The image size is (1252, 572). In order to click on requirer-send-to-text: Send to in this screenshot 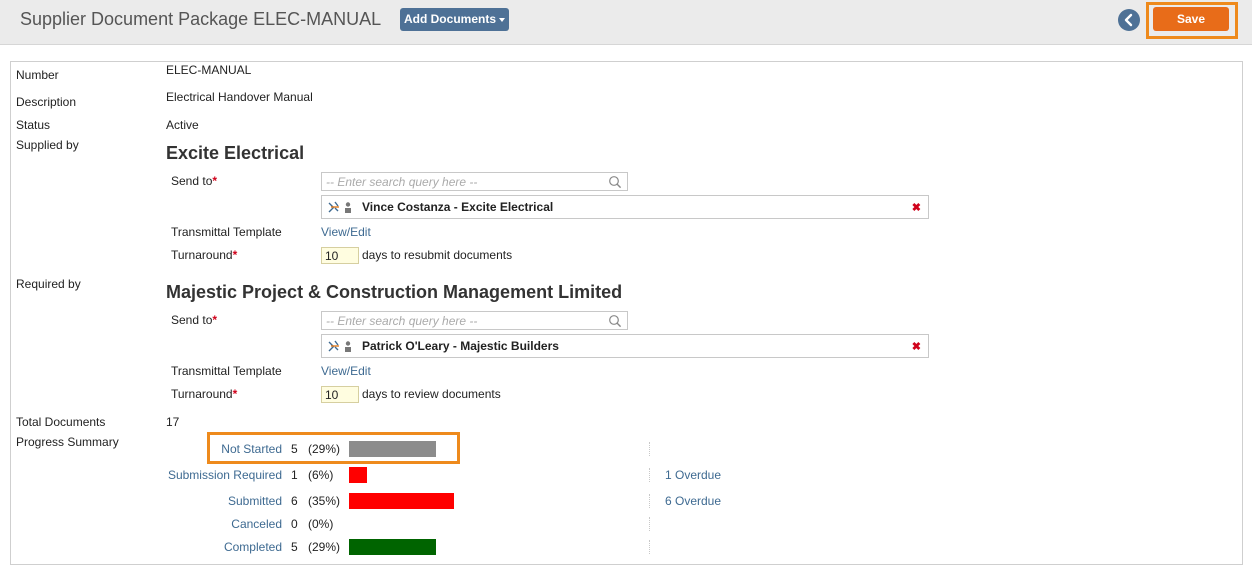, I will do `click(192, 320)`.